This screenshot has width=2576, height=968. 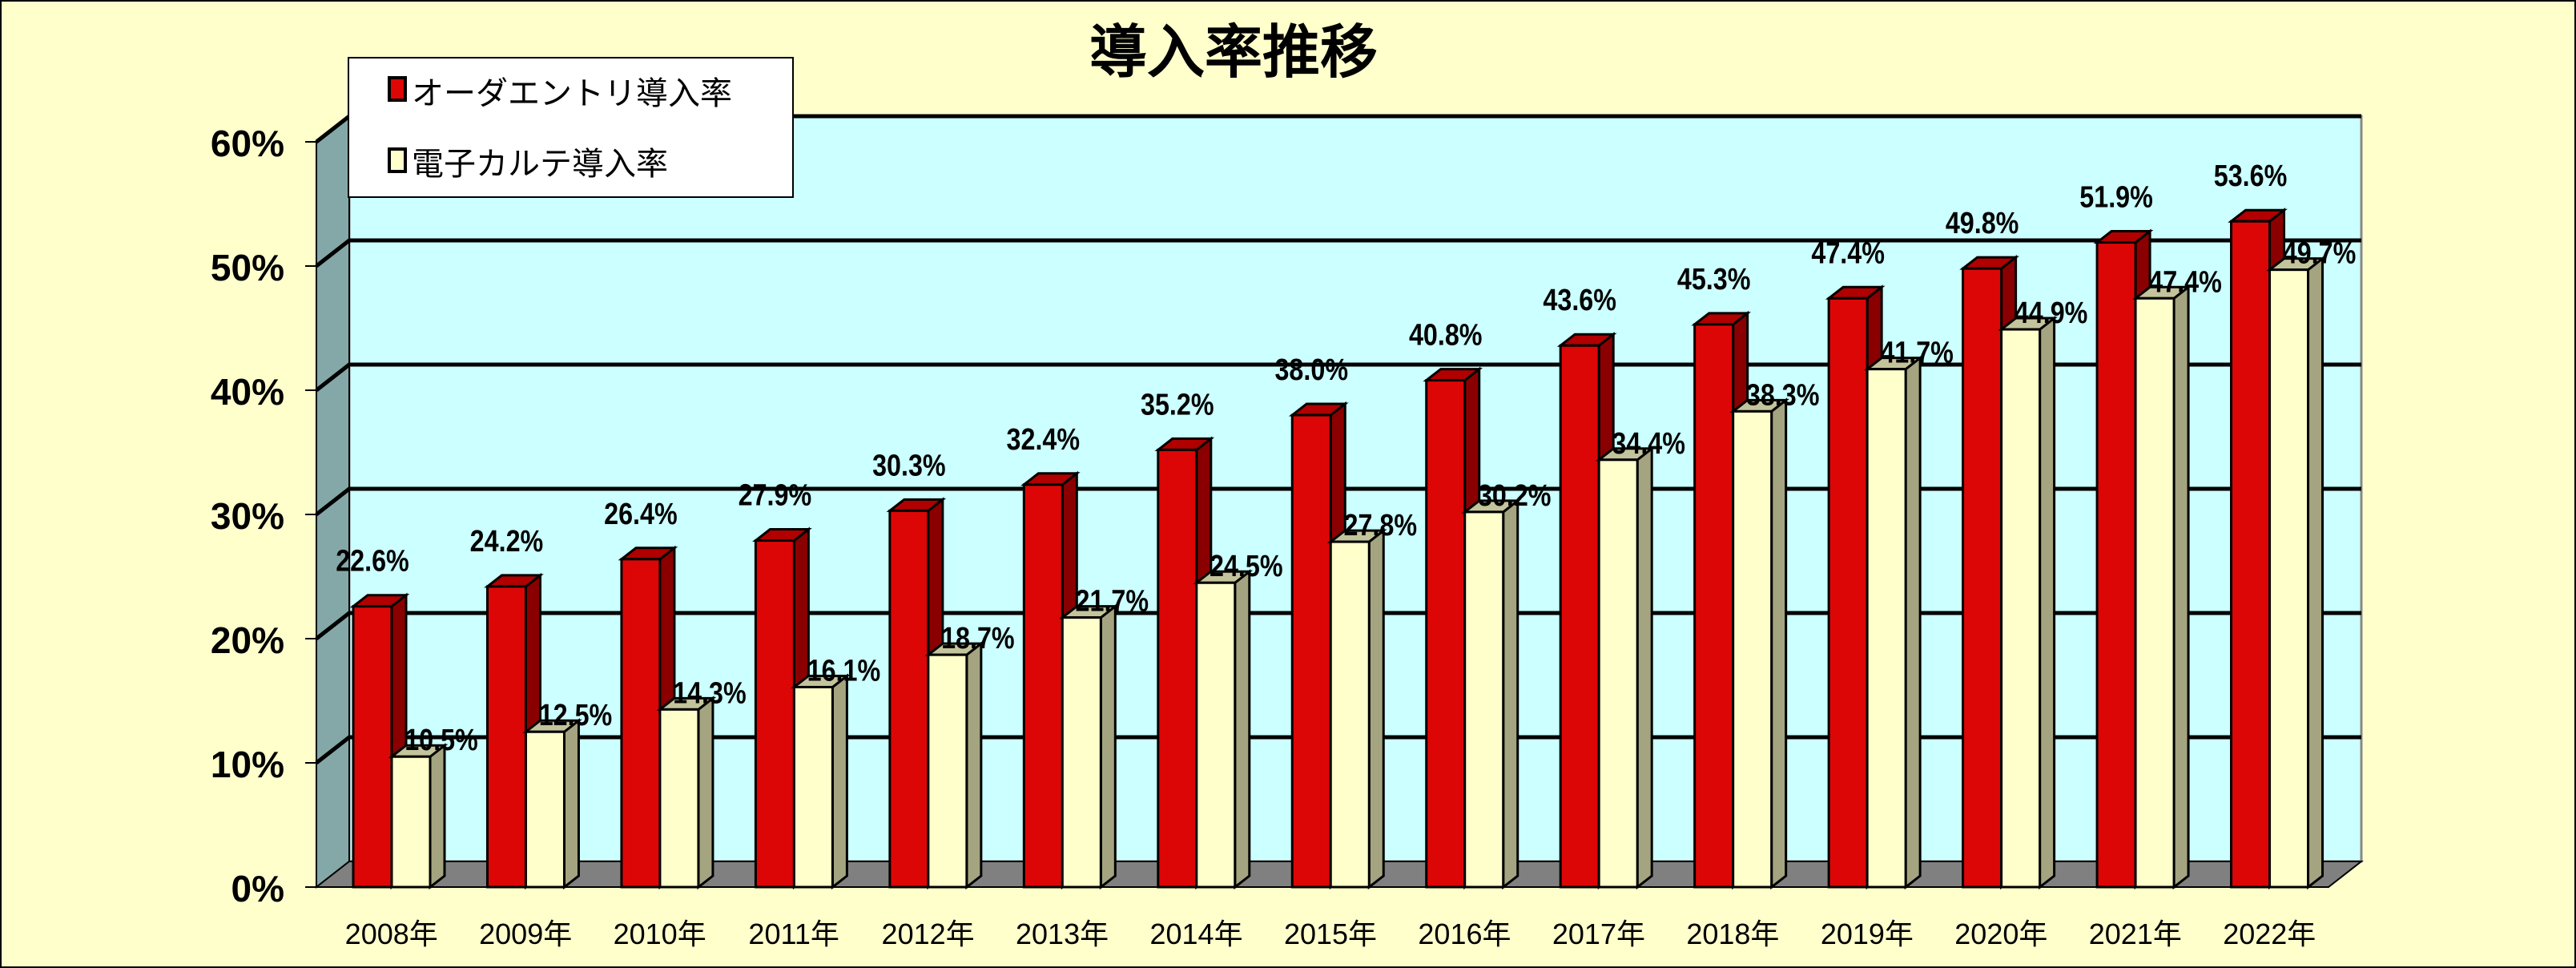 I want to click on legend-swatch-ehr, so click(x=397, y=160).